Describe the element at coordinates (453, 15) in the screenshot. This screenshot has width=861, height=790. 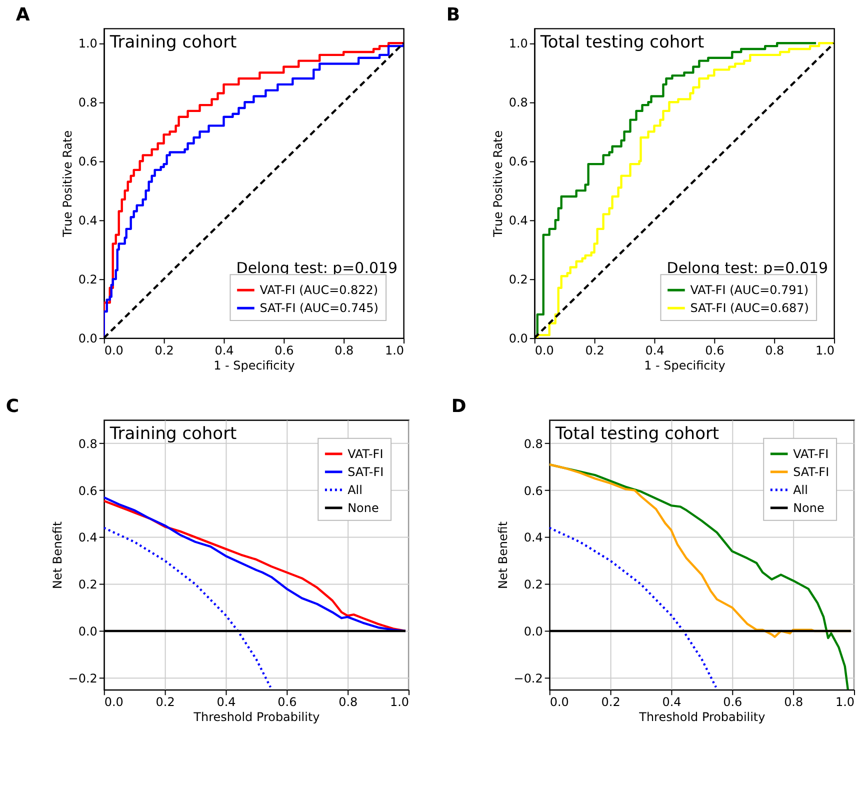
I see `chart-title: B` at that location.